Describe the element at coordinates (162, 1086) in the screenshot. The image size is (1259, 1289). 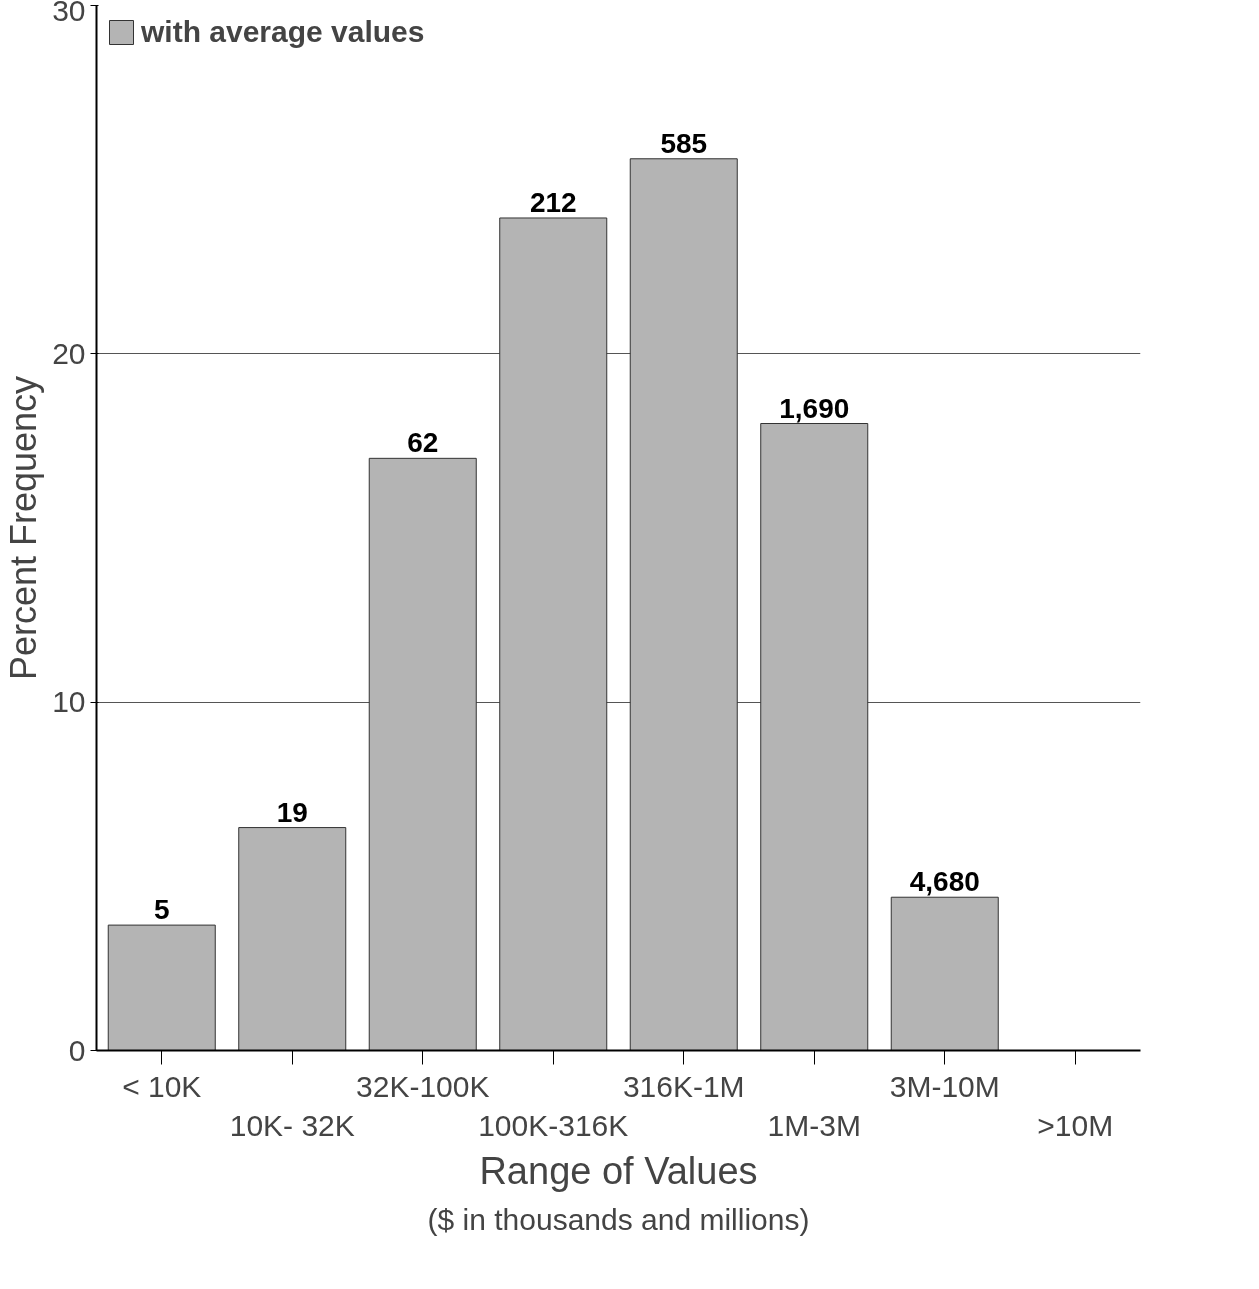
I see `x-tick-label: < 10K` at that location.